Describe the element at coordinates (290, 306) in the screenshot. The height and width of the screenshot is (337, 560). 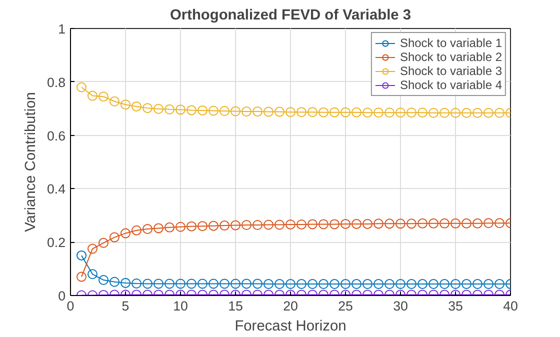
I see `x-tick-label: 20` at that location.